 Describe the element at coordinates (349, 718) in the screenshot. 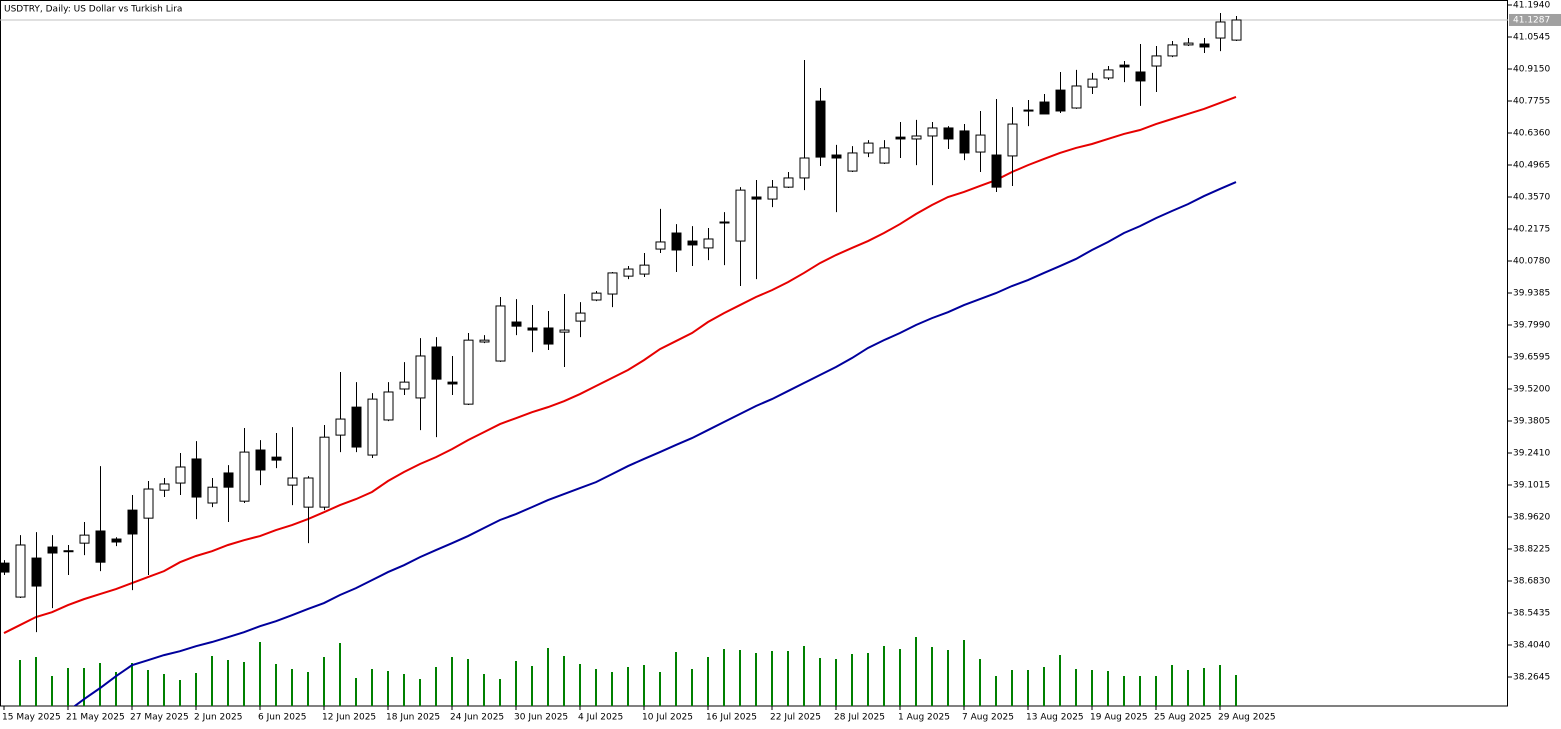

I see `x-tick-label: 12 Jun 2025` at that location.